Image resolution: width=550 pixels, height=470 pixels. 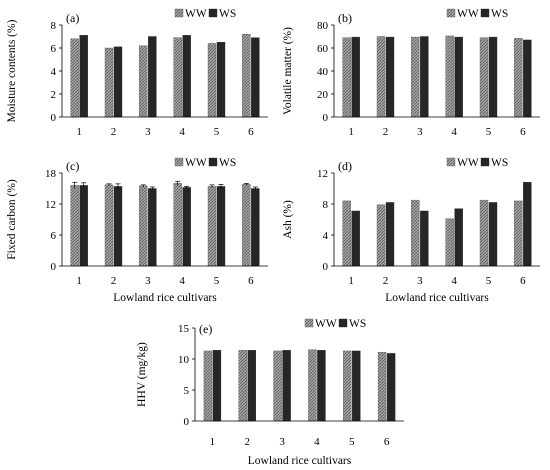 What do you see at coordinates (12, 70) in the screenshot?
I see `y-axis-label: Moisture contents (%)` at bounding box center [12, 70].